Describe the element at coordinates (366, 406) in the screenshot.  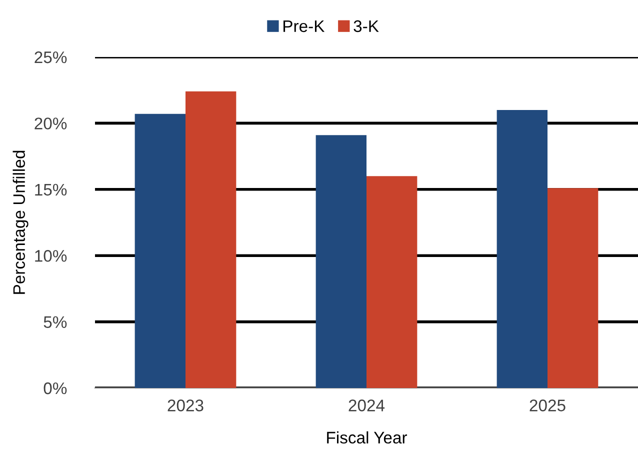
I see `x-tick-label: 2024` at that location.